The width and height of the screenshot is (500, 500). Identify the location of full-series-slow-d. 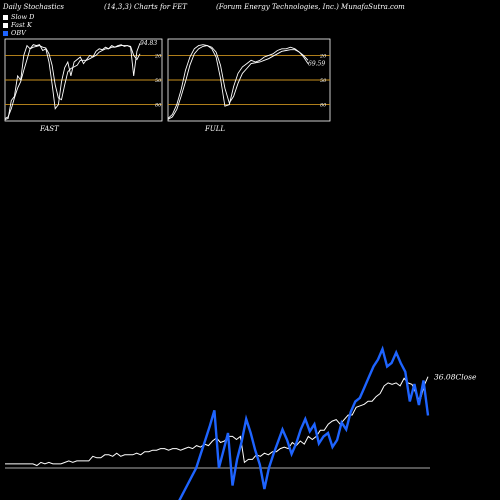
(238, 82).